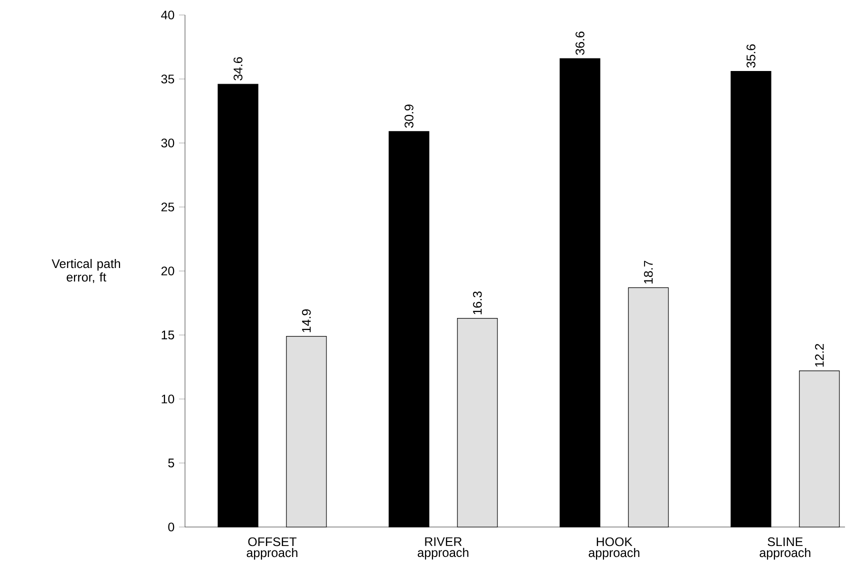 The width and height of the screenshot is (853, 584). Describe the element at coordinates (443, 548) in the screenshot. I see `x-tick-label: RIVER approach` at that location.